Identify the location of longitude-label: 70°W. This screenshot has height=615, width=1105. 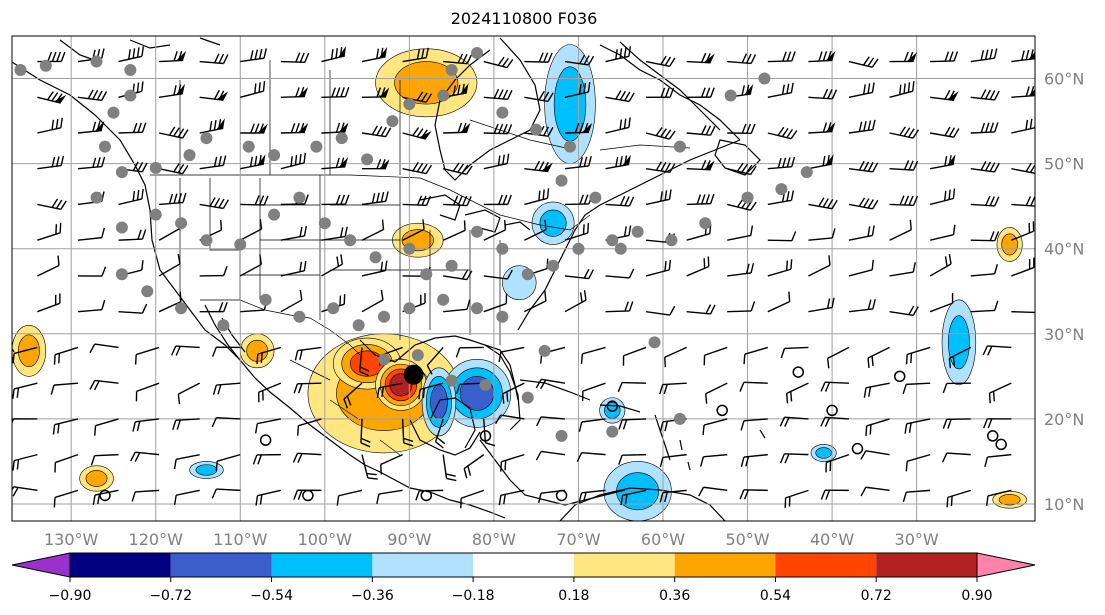
(578, 539).